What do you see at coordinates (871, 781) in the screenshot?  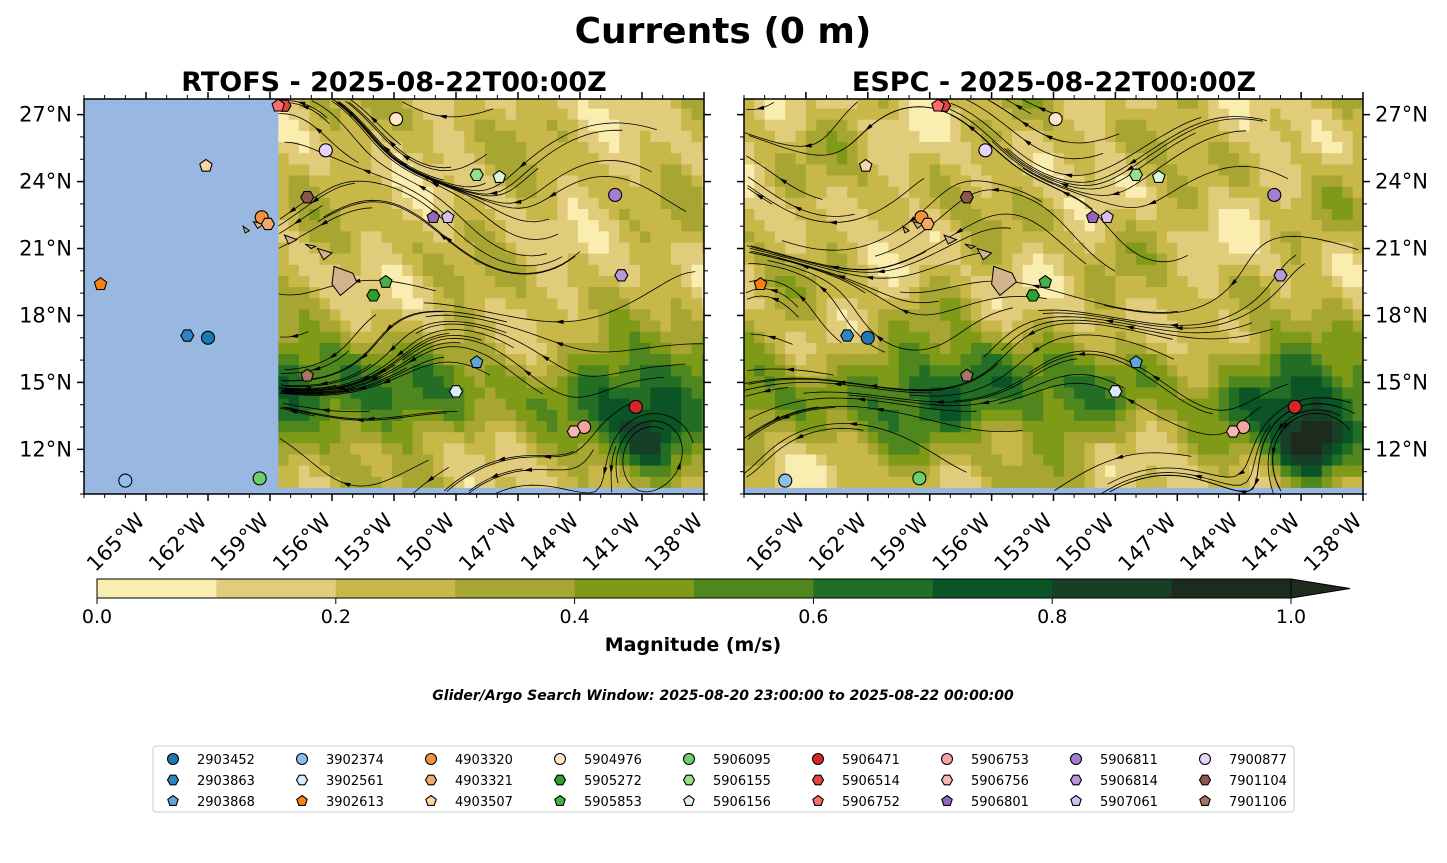 I see `legend-label: 5906514` at bounding box center [871, 781].